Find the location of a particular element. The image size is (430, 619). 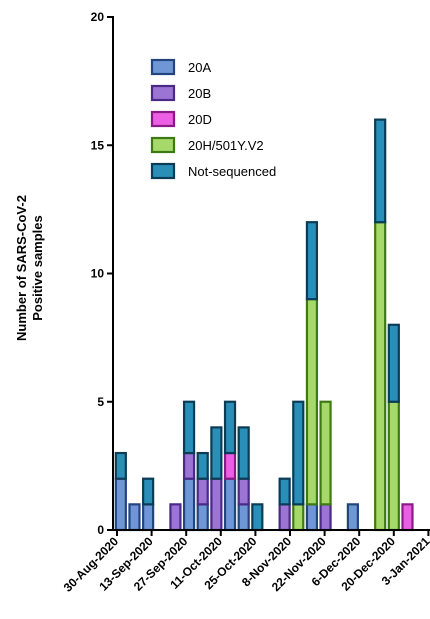

y-tick-label: 15 is located at coordinates (98, 145).